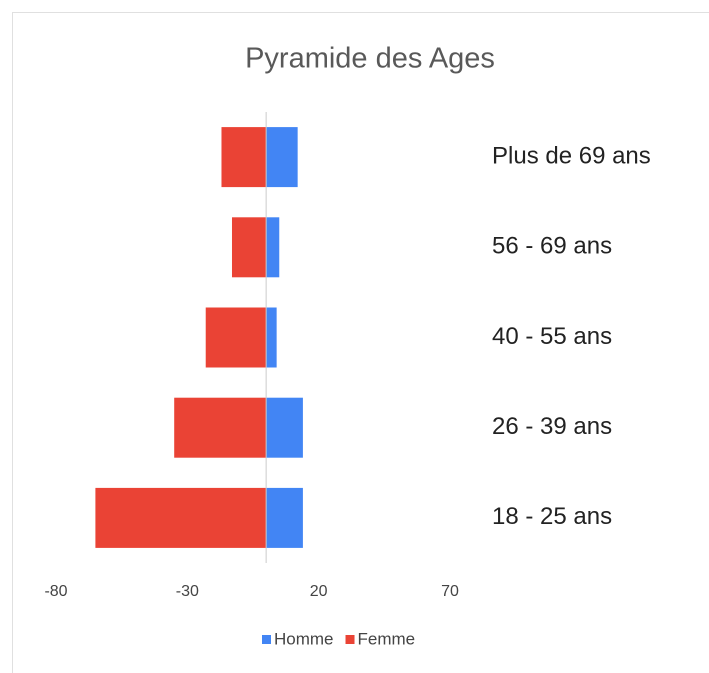 This screenshot has width=709, height=673. I want to click on category-label: 18 - 25 ans, so click(552, 516).